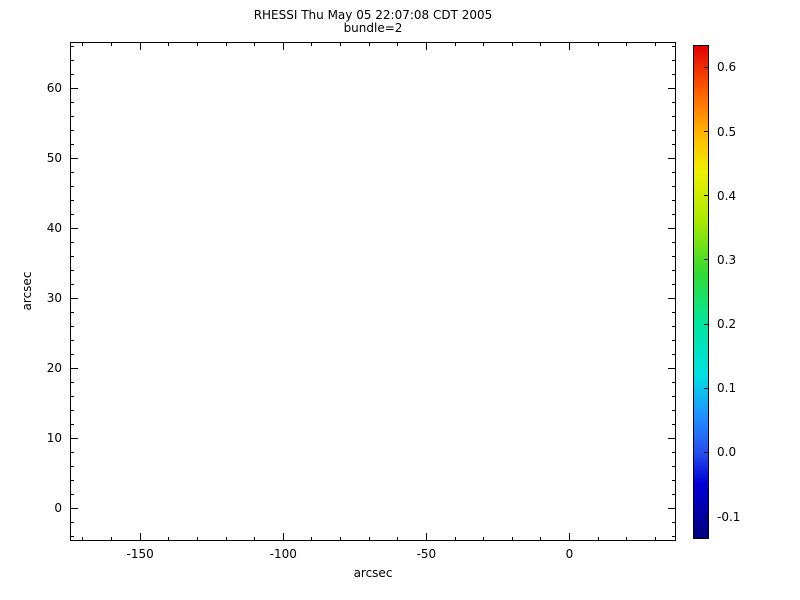 The height and width of the screenshot is (600, 800). Describe the element at coordinates (283, 554) in the screenshot. I see `x-axis-tick-label: -100` at that location.